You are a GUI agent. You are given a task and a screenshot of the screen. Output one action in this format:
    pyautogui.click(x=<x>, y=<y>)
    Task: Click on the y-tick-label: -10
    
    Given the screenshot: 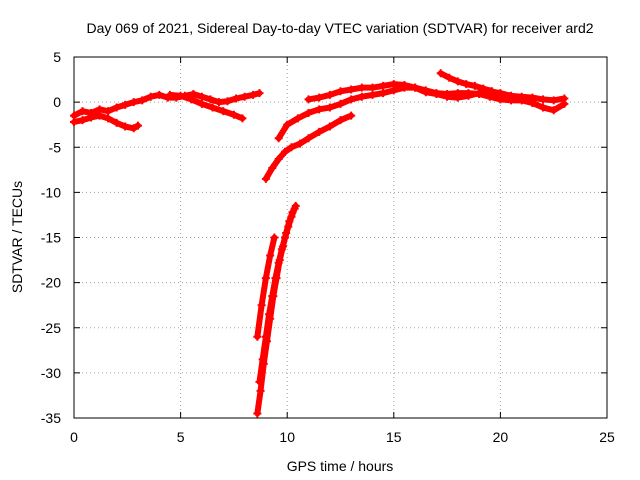 What is the action you would take?
    pyautogui.click(x=51, y=192)
    